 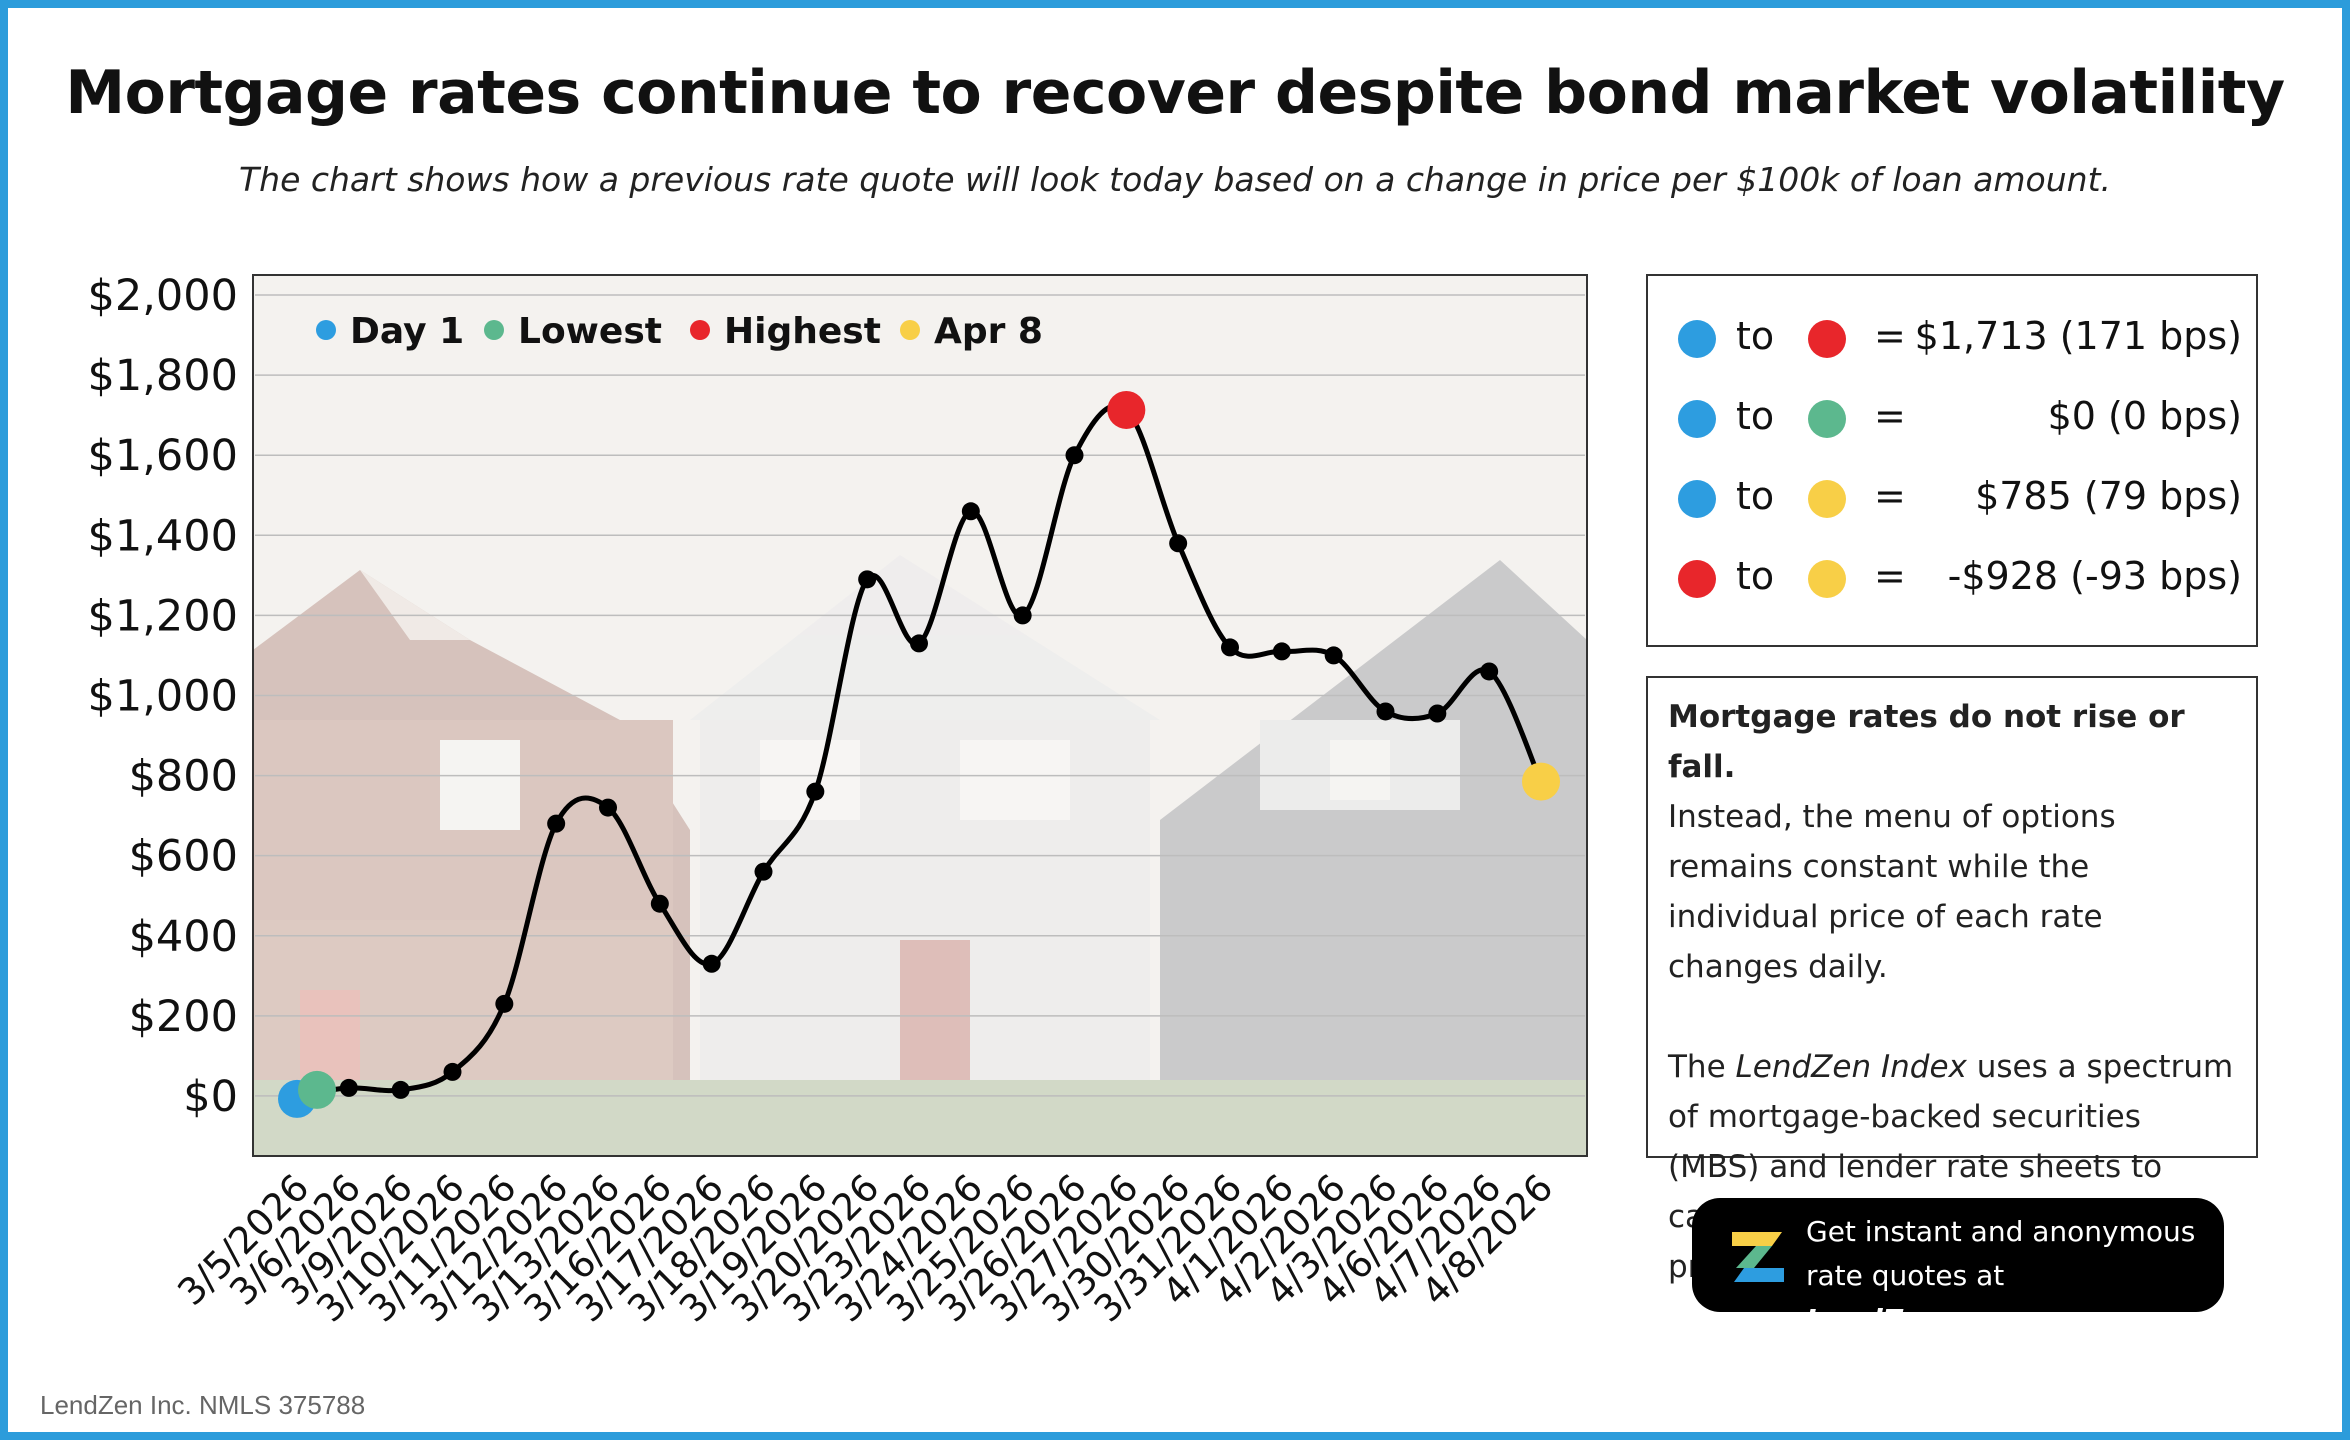 What do you see at coordinates (802, 331) in the screenshot?
I see `legend-label: Highest` at bounding box center [802, 331].